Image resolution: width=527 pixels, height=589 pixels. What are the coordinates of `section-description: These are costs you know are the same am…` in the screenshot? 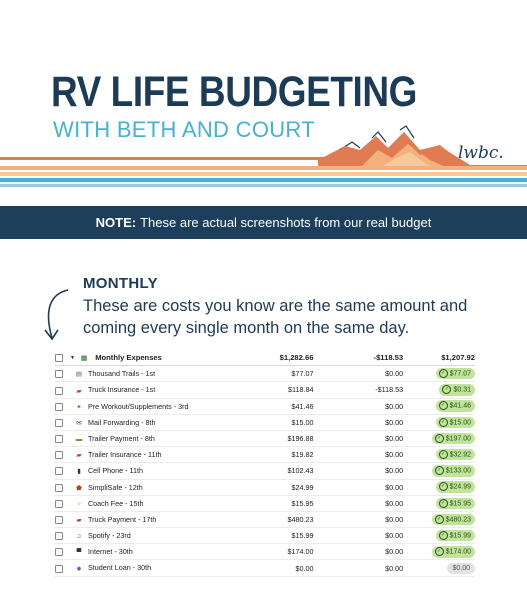 It's located at (275, 317).